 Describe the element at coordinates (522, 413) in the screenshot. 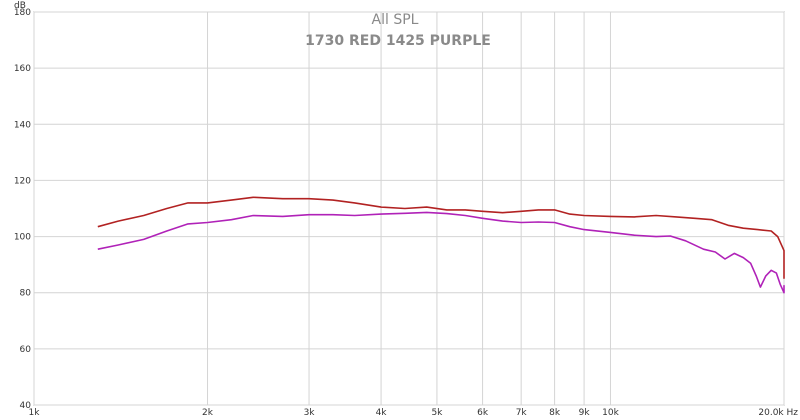

I see `x-tick-label: 7k` at that location.